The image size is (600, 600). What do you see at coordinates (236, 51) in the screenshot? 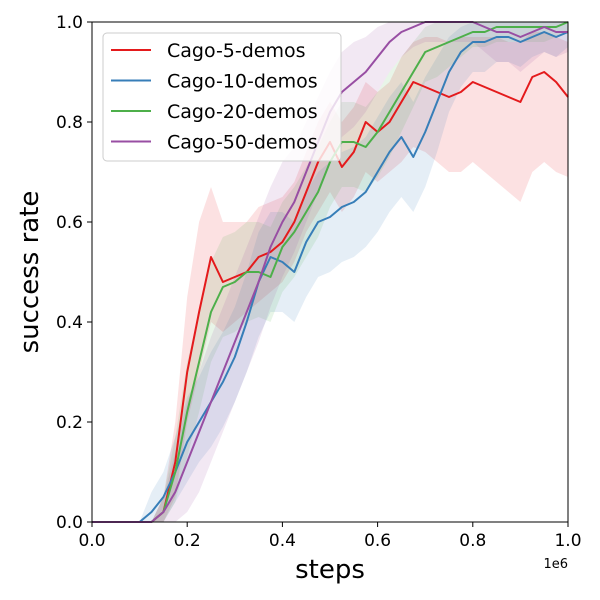
I see `legend-label-1: Cago-5-demos` at bounding box center [236, 51].